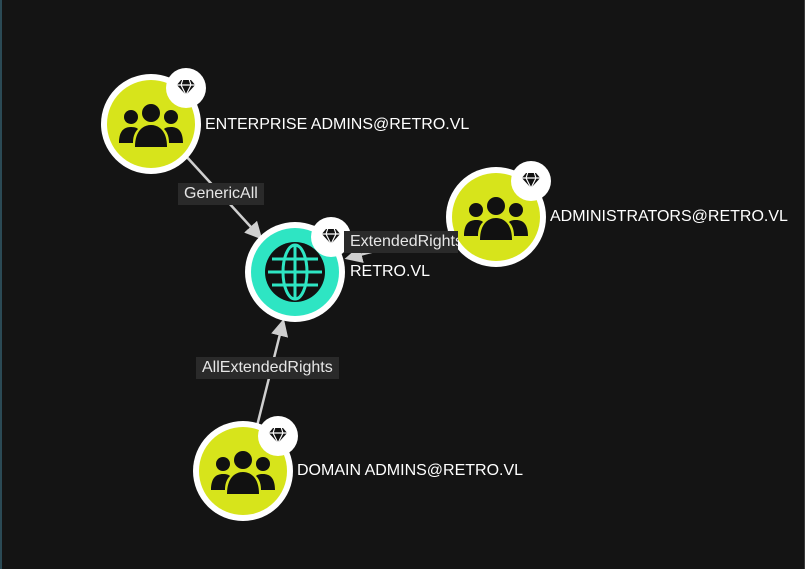  Describe the element at coordinates (669, 216) in the screenshot. I see `node-label-administrators: ADMINISTRATORS@RETRO.VL` at that location.